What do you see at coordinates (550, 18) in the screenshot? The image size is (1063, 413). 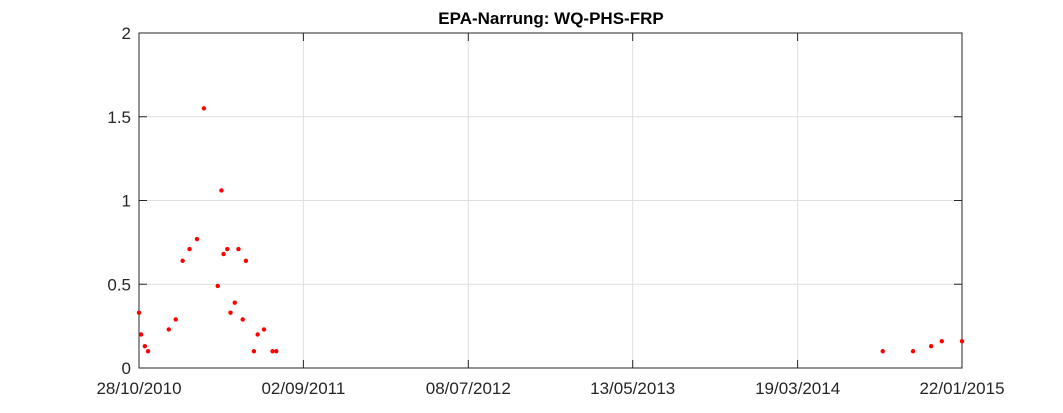 I see `chart-title: EPA-Narrung: WQ-PHS-FRP` at bounding box center [550, 18].